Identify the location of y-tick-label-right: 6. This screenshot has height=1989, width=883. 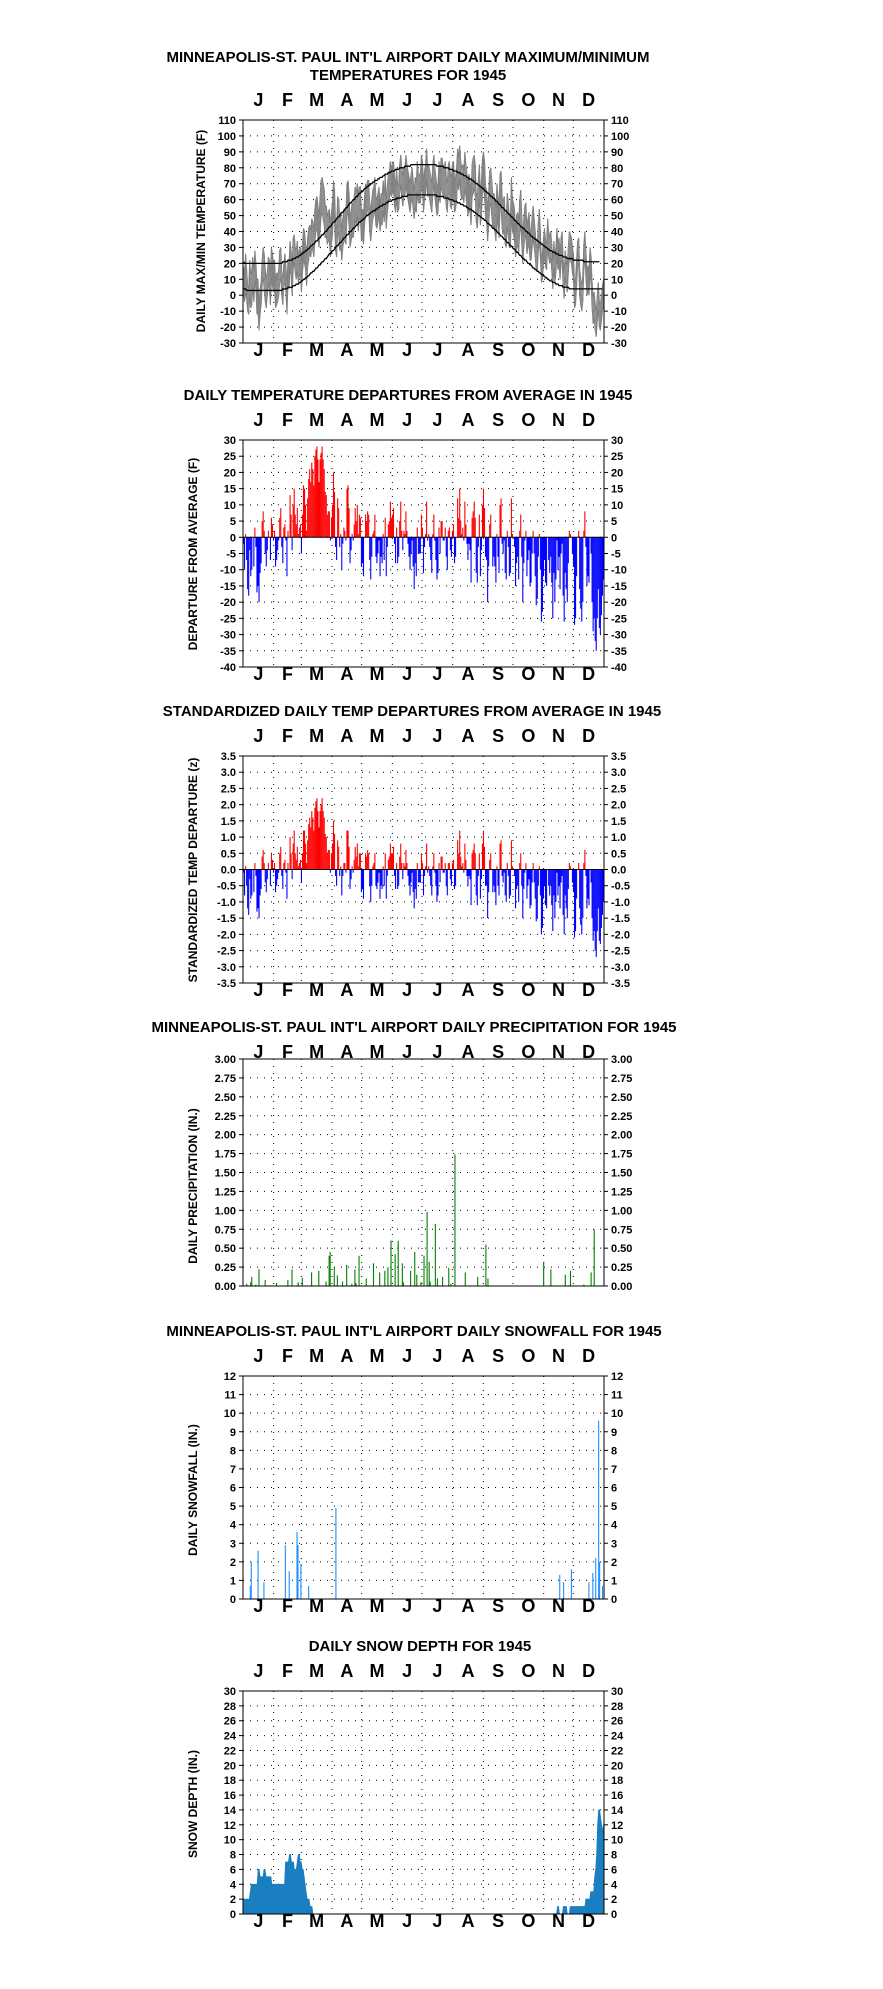
(614, 1489).